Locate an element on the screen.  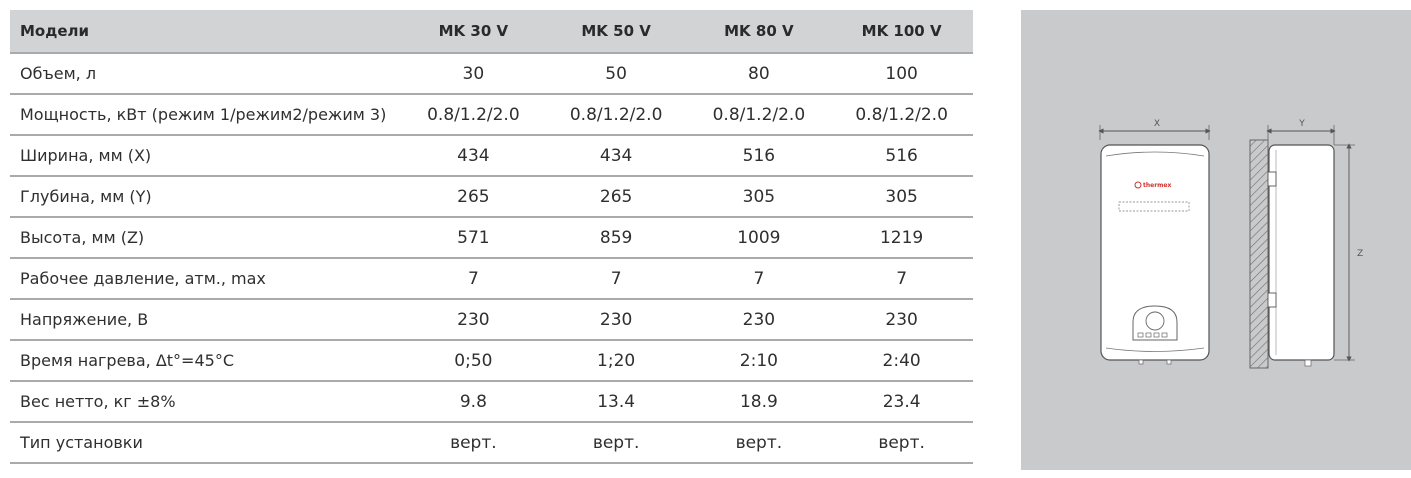
row-label: Напряжение, В is located at coordinates (206, 320).